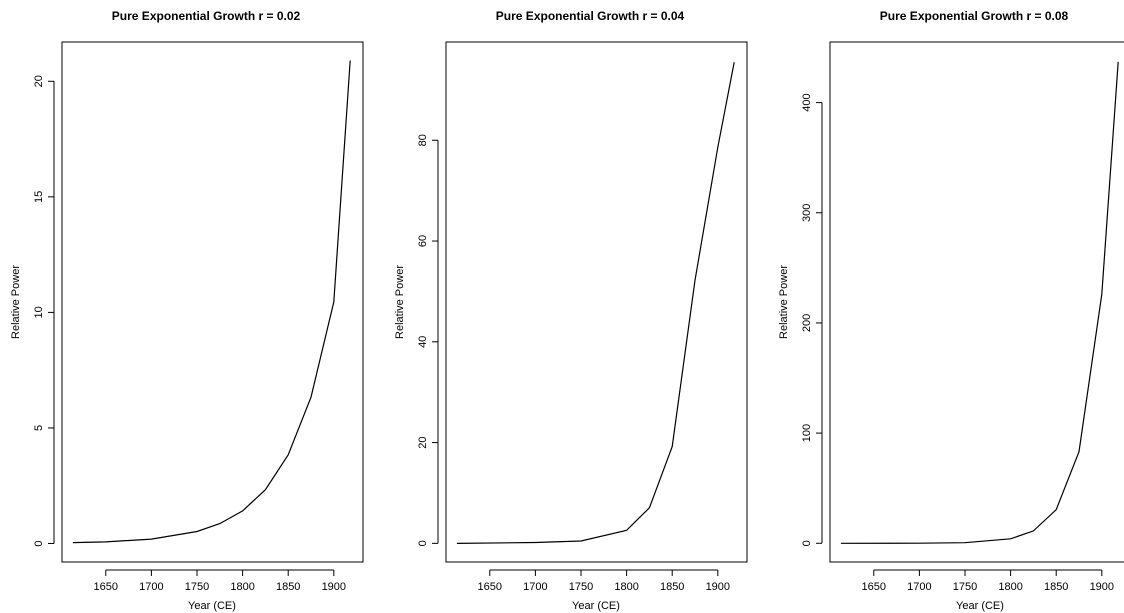 Image resolution: width=1124 pixels, height=613 pixels. I want to click on y-tick-label: 300, so click(807, 213).